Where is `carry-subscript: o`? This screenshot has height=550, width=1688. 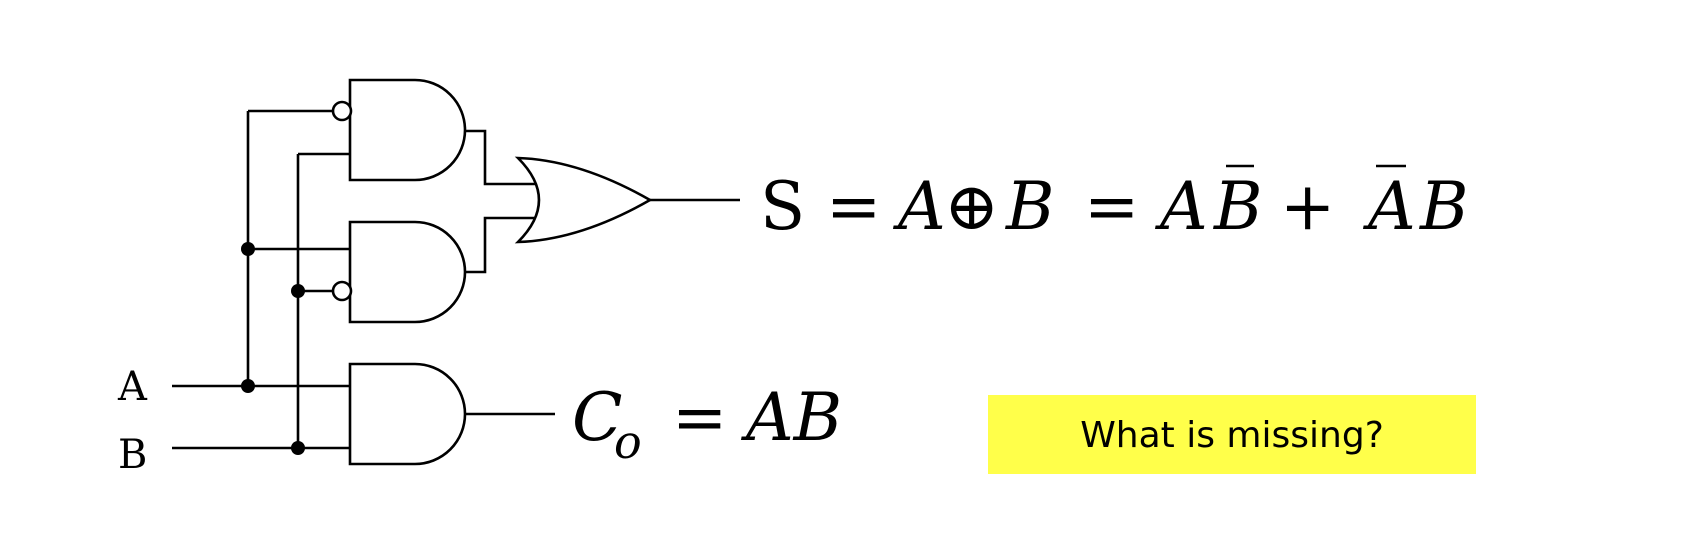 carry-subscript: o is located at coordinates (628, 442).